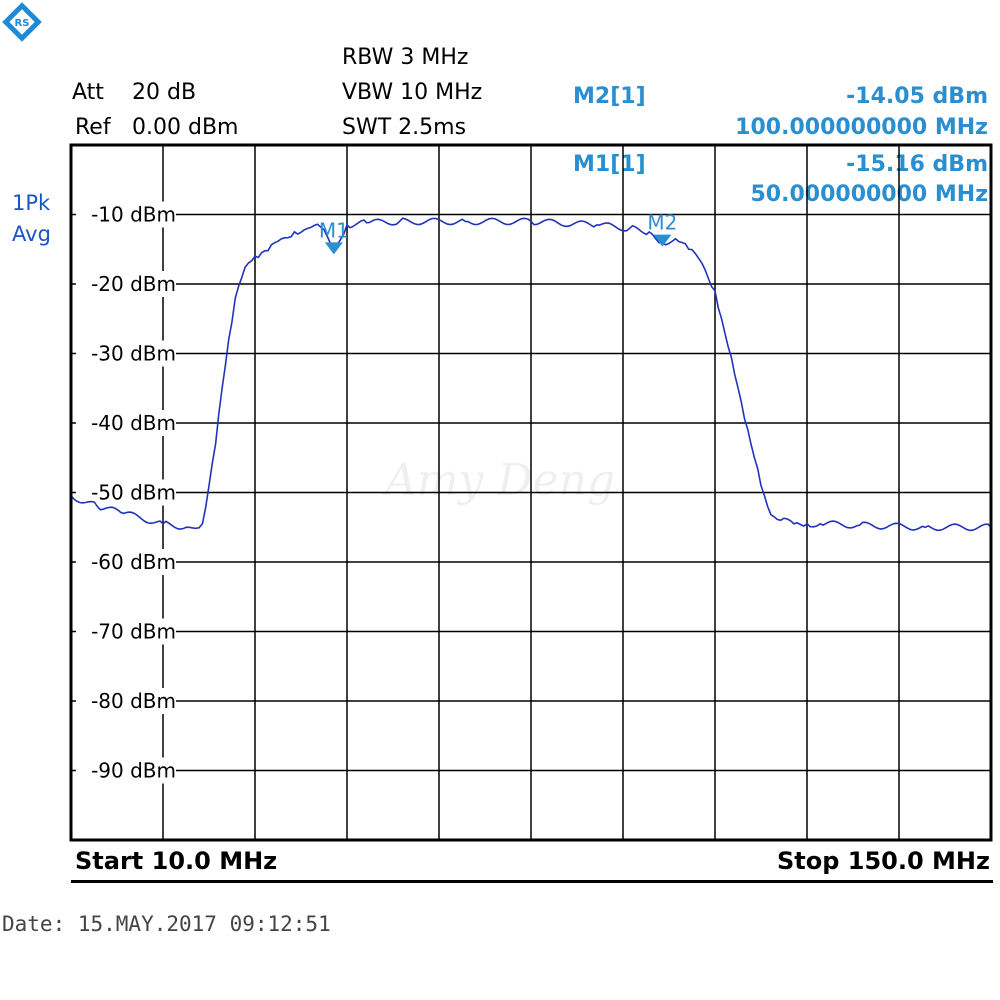 The image size is (1000, 1000). I want to click on marker2-label: M2[1], so click(609, 96).